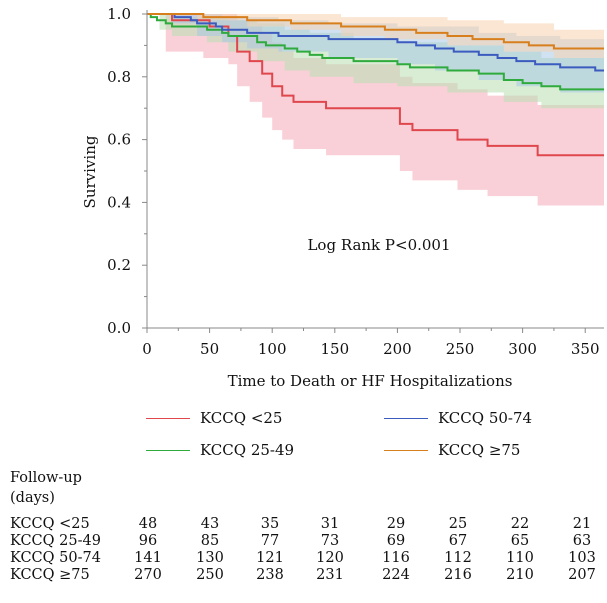  Describe the element at coordinates (32, 498) in the screenshot. I see `at-risk-header-line2: (days)` at that location.